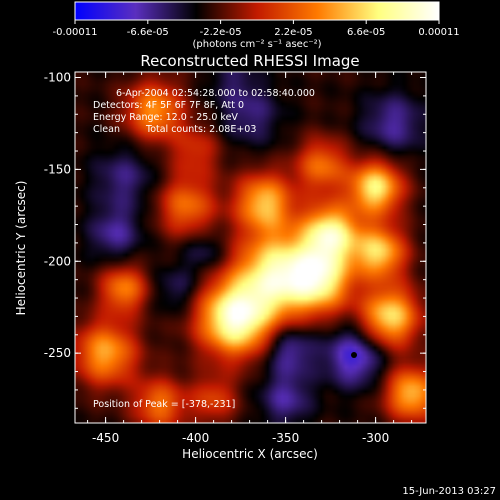 This screenshot has width=500, height=500. I want to click on y-axis-label: Heliocentric Y (arcsec), so click(21, 248).